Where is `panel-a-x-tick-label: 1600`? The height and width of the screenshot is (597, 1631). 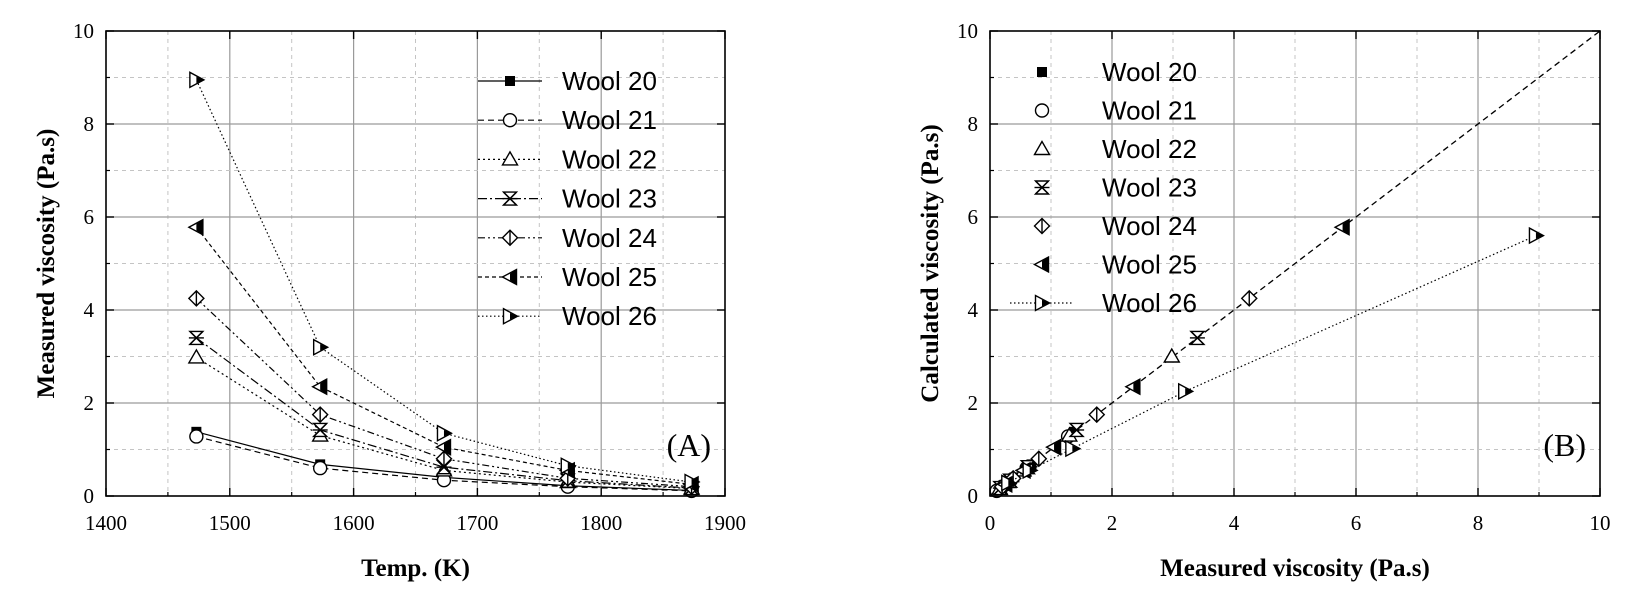
panel-a-x-tick-label: 1600 is located at coordinates (354, 523).